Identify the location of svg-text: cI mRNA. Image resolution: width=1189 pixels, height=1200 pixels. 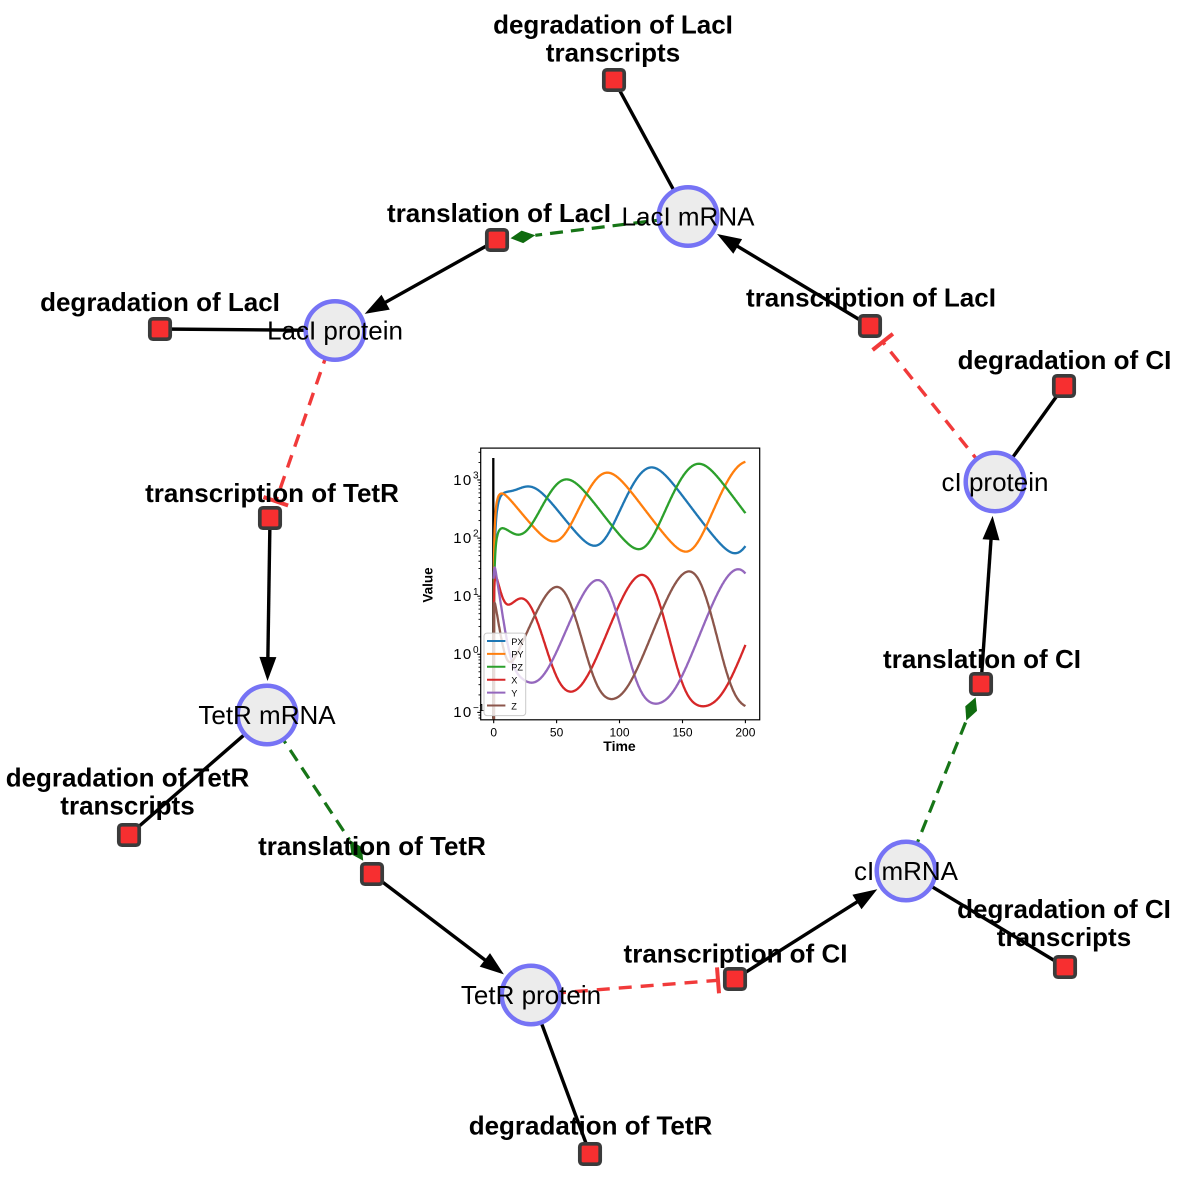
(906, 871).